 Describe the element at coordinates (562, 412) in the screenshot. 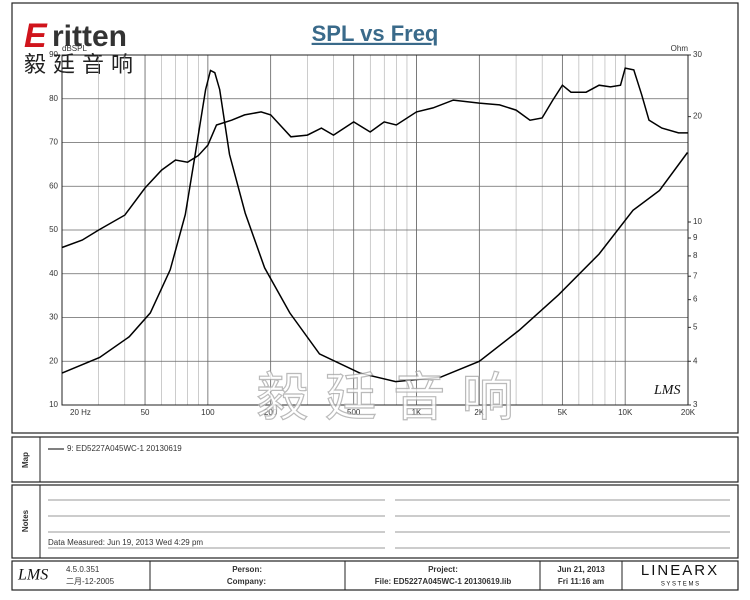

I see `x-tick-label: 5K` at that location.